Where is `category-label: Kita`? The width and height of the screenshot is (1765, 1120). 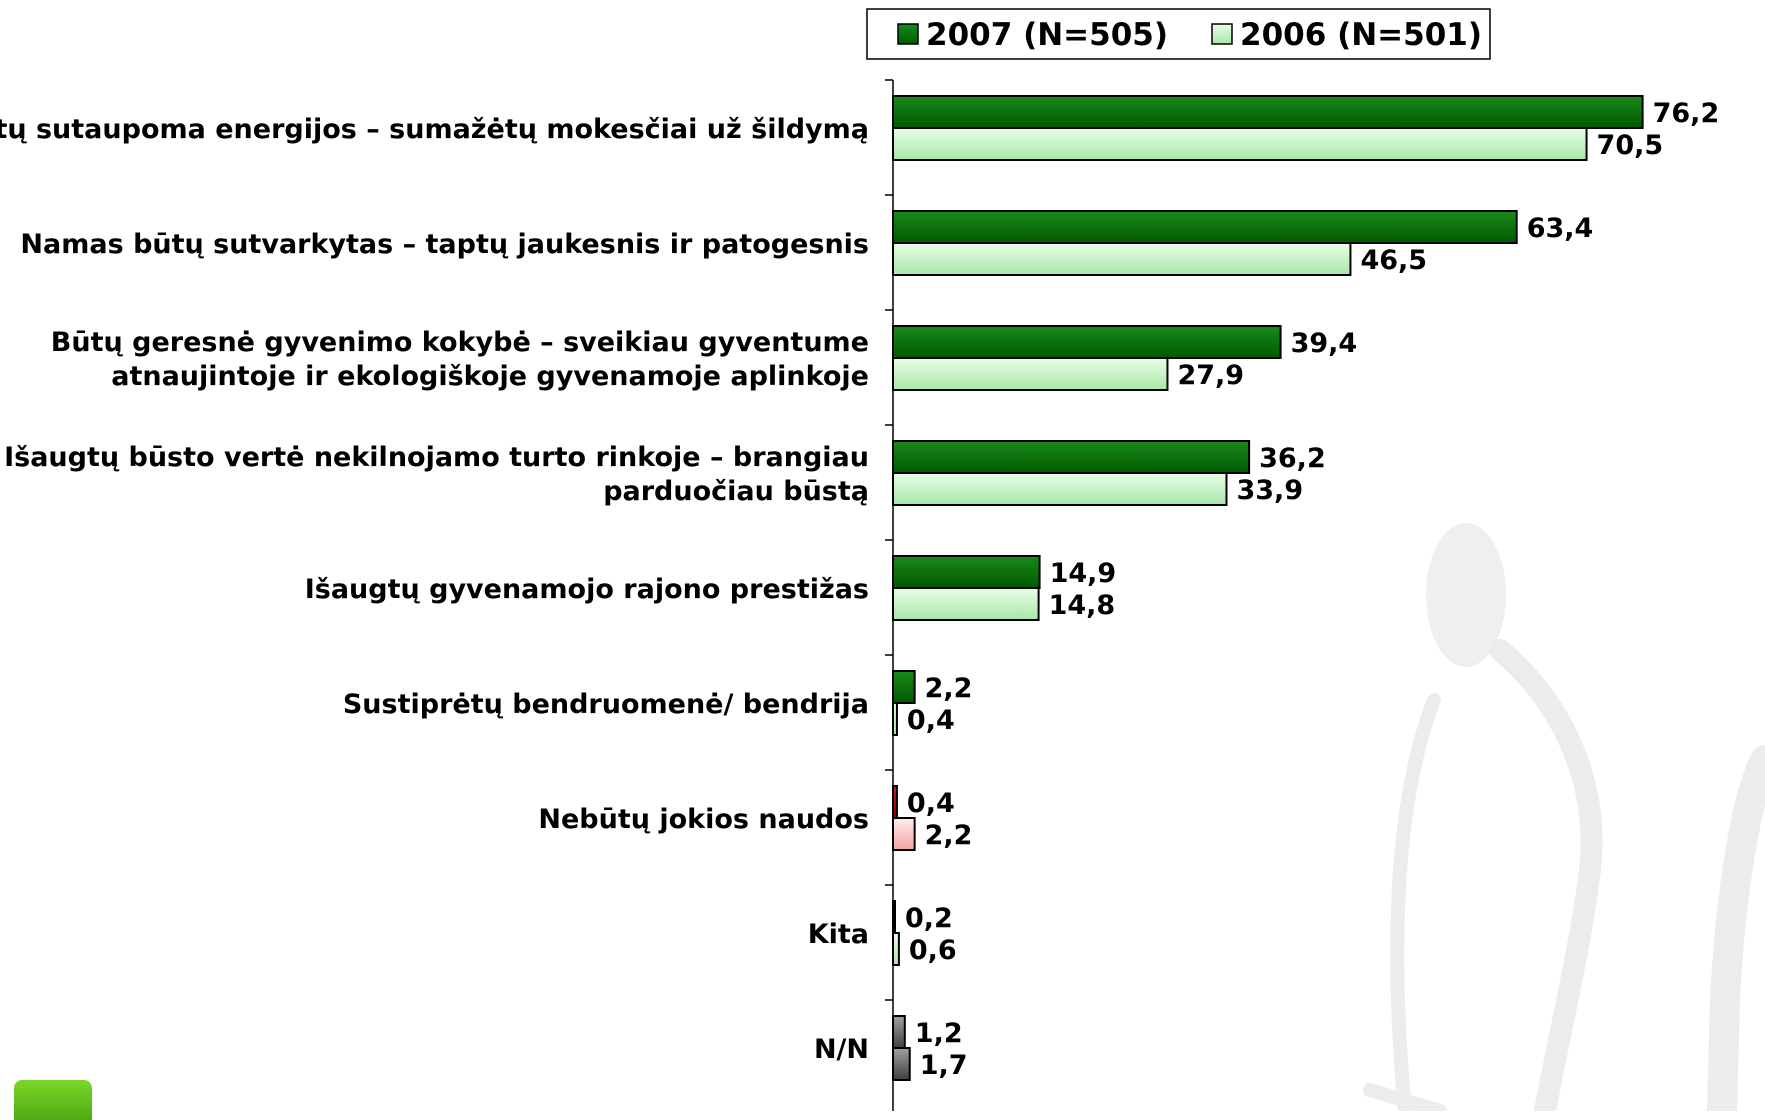
category-label: Kita is located at coordinates (838, 934).